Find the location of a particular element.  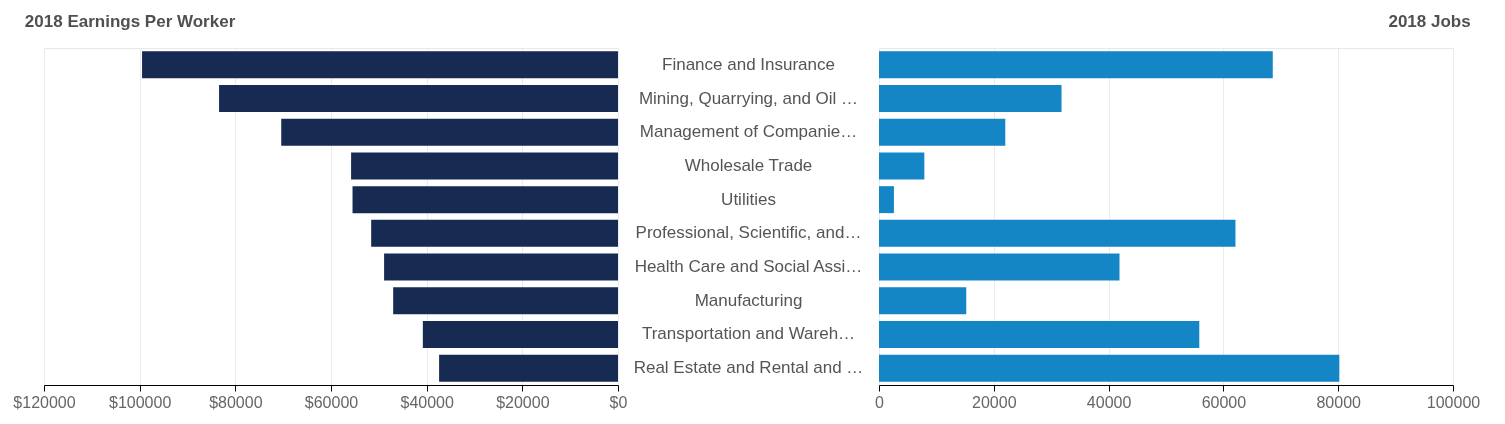

x-tick-label: $80000 is located at coordinates (236, 402).